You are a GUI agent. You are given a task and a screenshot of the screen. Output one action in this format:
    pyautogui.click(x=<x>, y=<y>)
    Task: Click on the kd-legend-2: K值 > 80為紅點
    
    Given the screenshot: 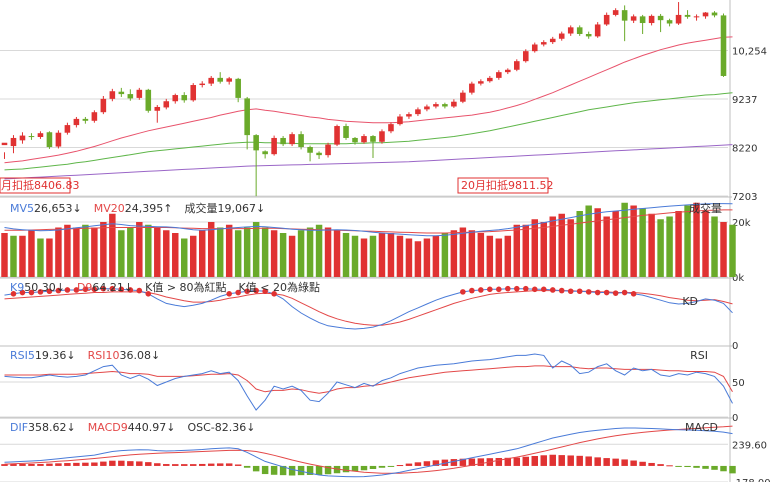 What is the action you would take?
    pyautogui.click(x=185, y=287)
    